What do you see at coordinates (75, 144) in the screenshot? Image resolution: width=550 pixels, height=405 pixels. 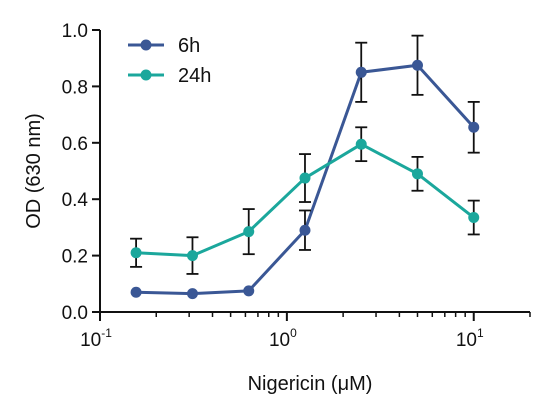 I see `y-tick-label: 0.6` at bounding box center [75, 144].